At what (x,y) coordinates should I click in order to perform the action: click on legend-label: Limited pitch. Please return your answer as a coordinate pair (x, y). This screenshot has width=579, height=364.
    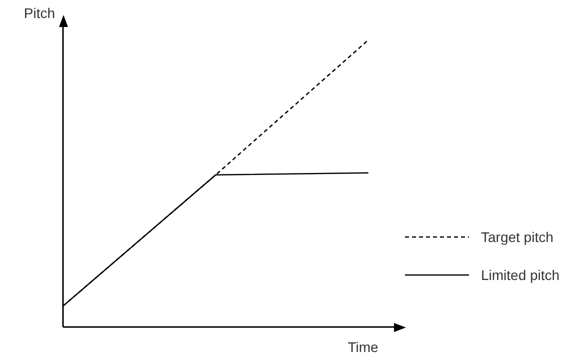
    Looking at the image, I should click on (520, 275).